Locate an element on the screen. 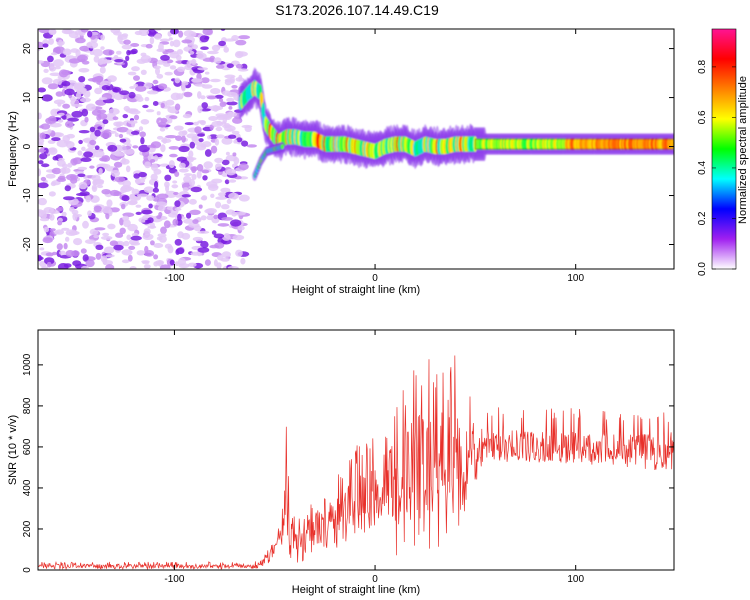  snr-xtick-label: -100 is located at coordinates (174, 579).